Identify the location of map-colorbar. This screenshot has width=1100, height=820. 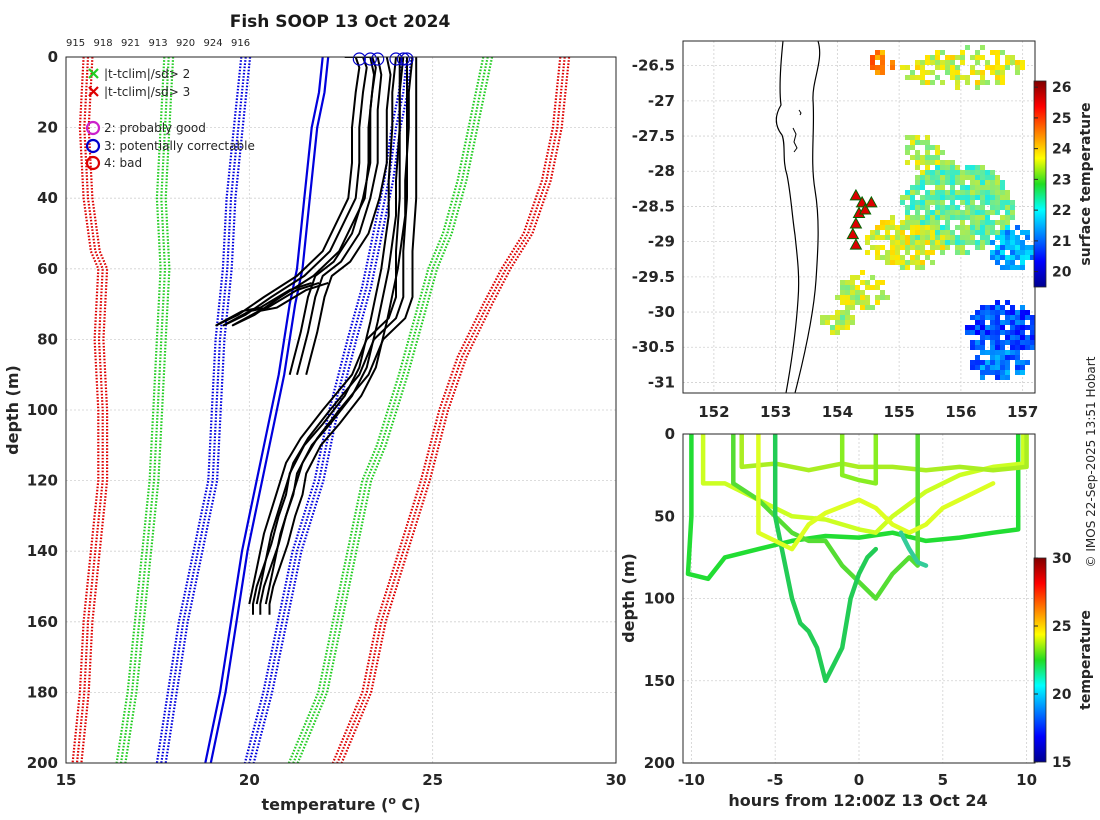
(1040, 184).